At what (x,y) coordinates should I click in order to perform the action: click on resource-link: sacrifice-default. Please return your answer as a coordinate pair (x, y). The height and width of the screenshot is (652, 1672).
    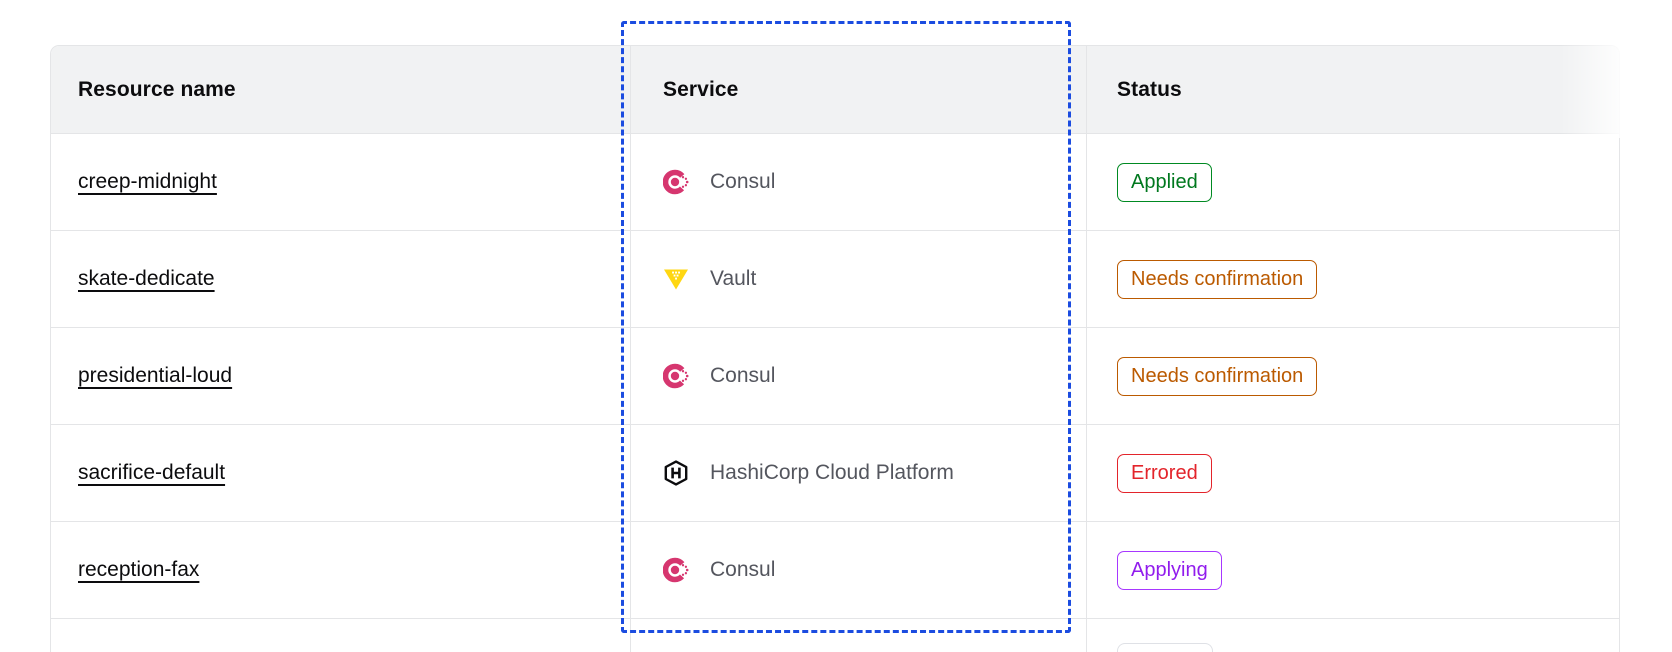
    Looking at the image, I should click on (152, 472).